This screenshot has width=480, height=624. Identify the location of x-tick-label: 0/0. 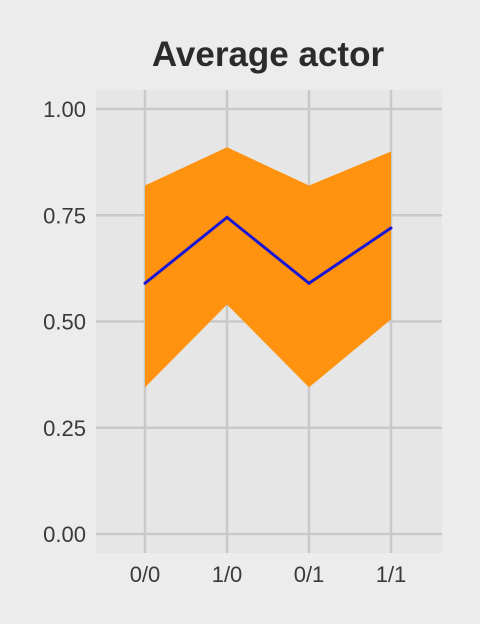
(145, 574).